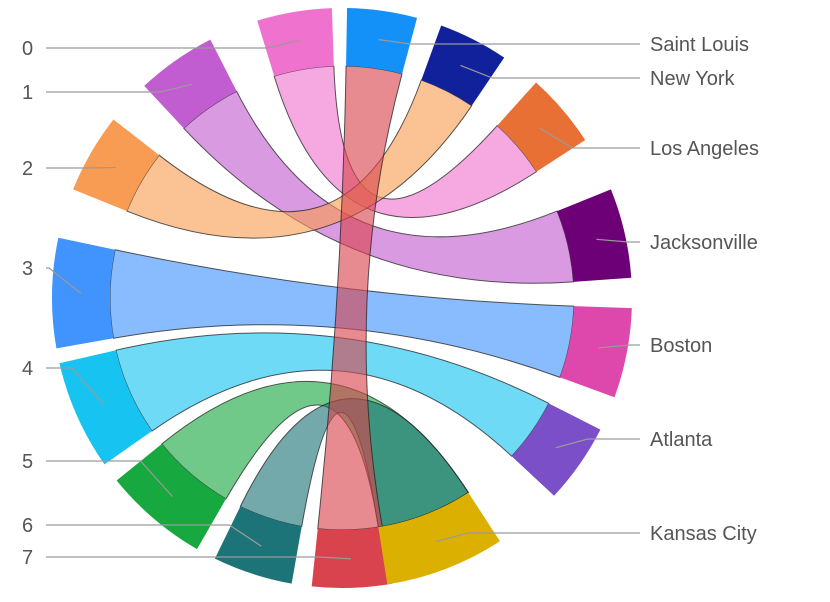  Describe the element at coordinates (27, 269) in the screenshot. I see `node-label-3: 3` at that location.